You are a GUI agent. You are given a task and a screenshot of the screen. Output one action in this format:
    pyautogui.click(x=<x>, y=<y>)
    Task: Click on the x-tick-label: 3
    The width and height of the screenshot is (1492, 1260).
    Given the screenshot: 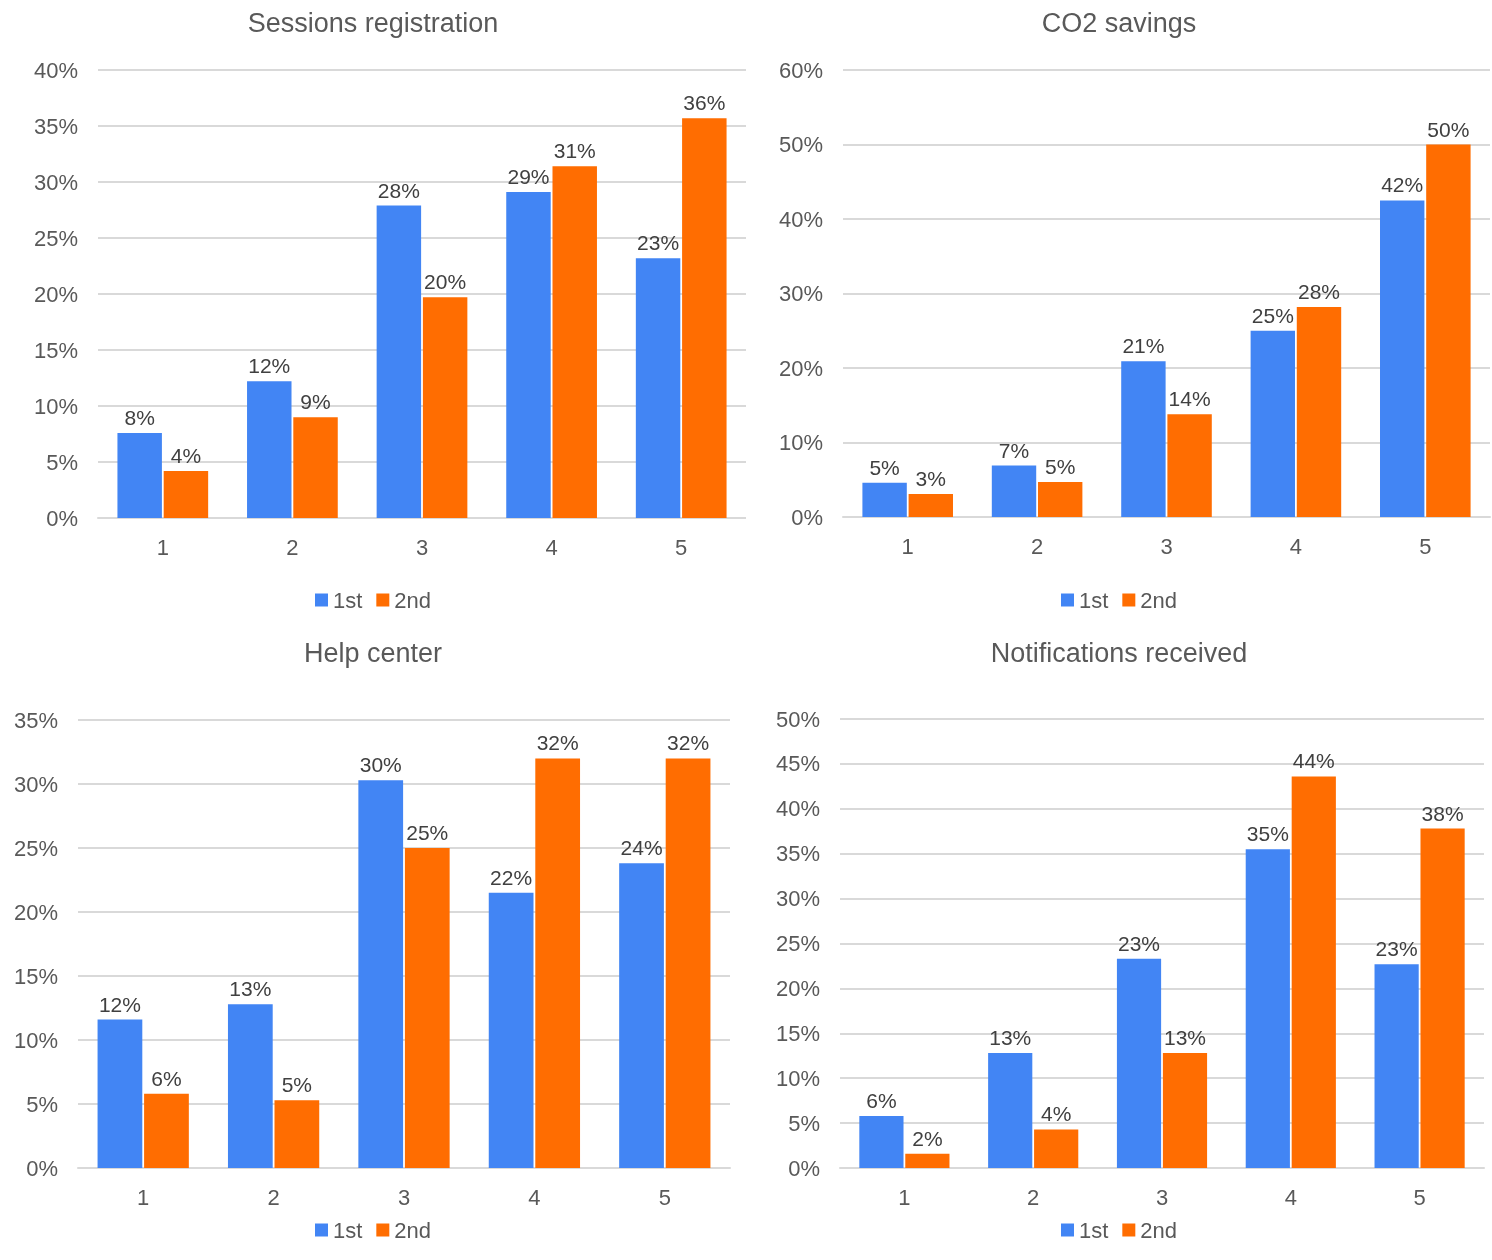 What is the action you would take?
    pyautogui.click(x=404, y=1197)
    